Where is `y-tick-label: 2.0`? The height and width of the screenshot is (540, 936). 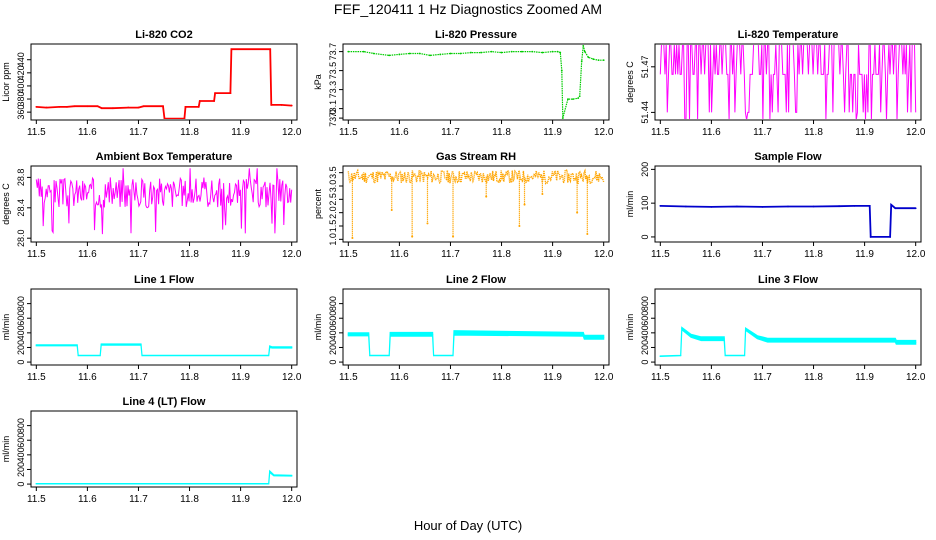
y-tick-label: 2.0 is located at coordinates (333, 212).